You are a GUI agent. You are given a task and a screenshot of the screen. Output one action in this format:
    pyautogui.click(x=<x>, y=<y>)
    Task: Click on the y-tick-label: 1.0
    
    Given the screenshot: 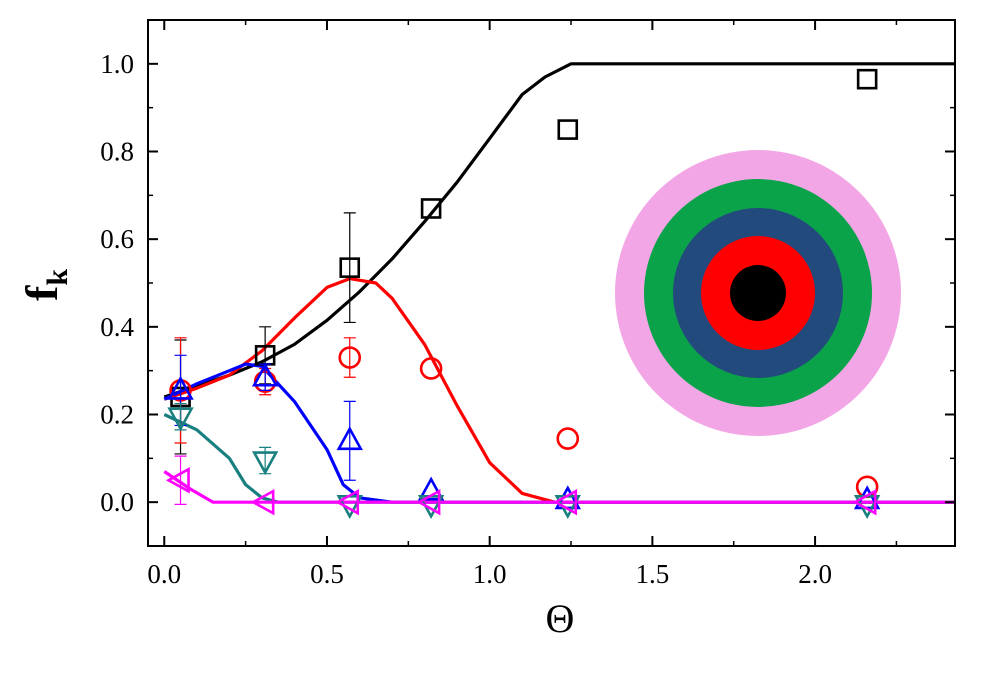 What is the action you would take?
    pyautogui.click(x=117, y=64)
    